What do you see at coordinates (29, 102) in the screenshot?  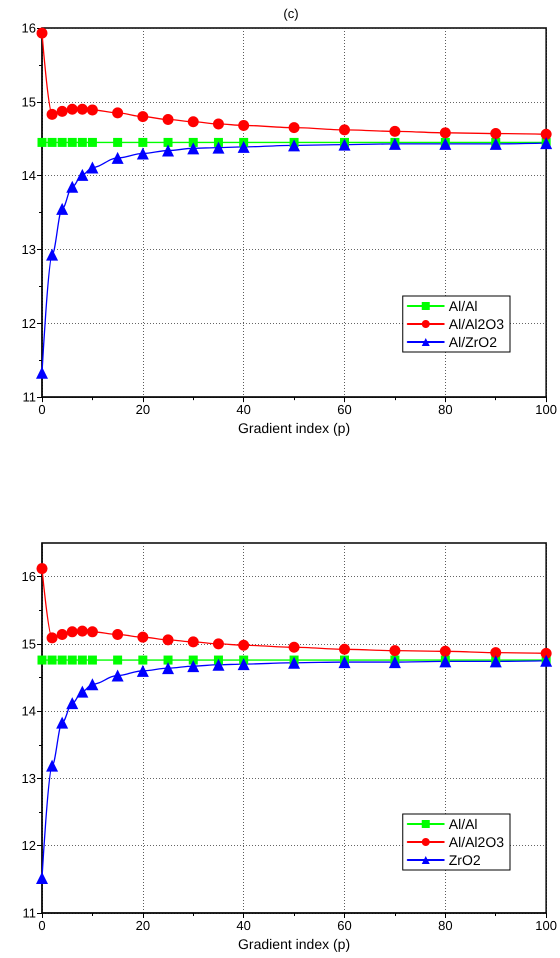 I see `y-tick-label: 15` at bounding box center [29, 102].